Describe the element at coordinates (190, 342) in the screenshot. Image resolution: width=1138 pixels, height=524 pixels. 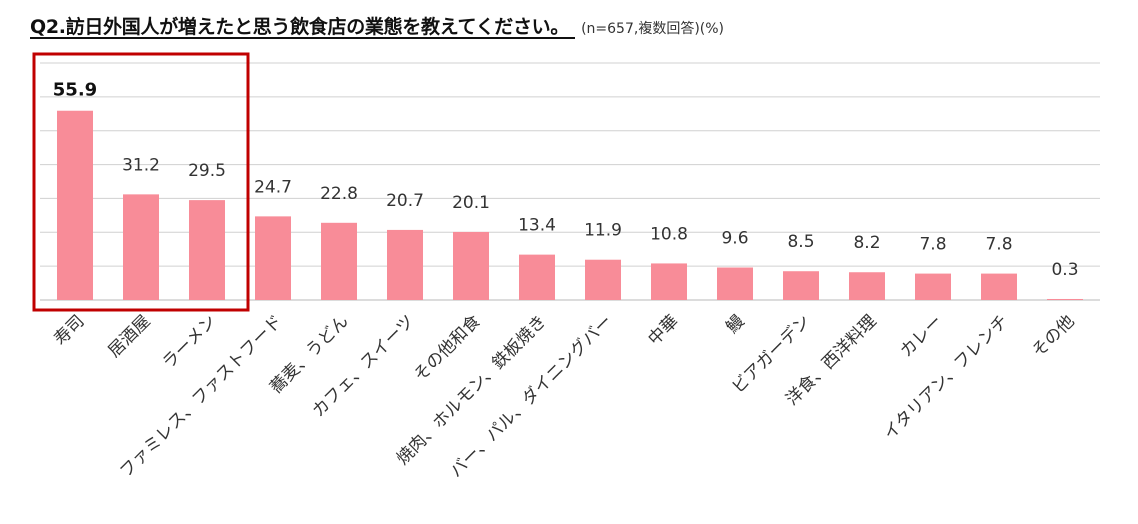
I see `category-label: ラーメン` at that location.